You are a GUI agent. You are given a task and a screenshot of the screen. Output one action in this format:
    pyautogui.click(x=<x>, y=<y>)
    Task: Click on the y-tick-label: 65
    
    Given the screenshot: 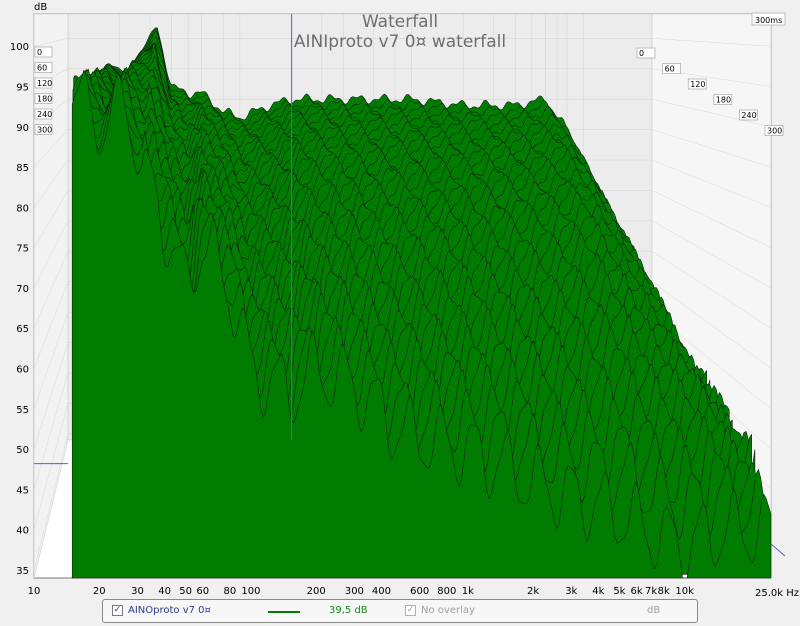 What is the action you would take?
    pyautogui.click(x=22, y=329)
    